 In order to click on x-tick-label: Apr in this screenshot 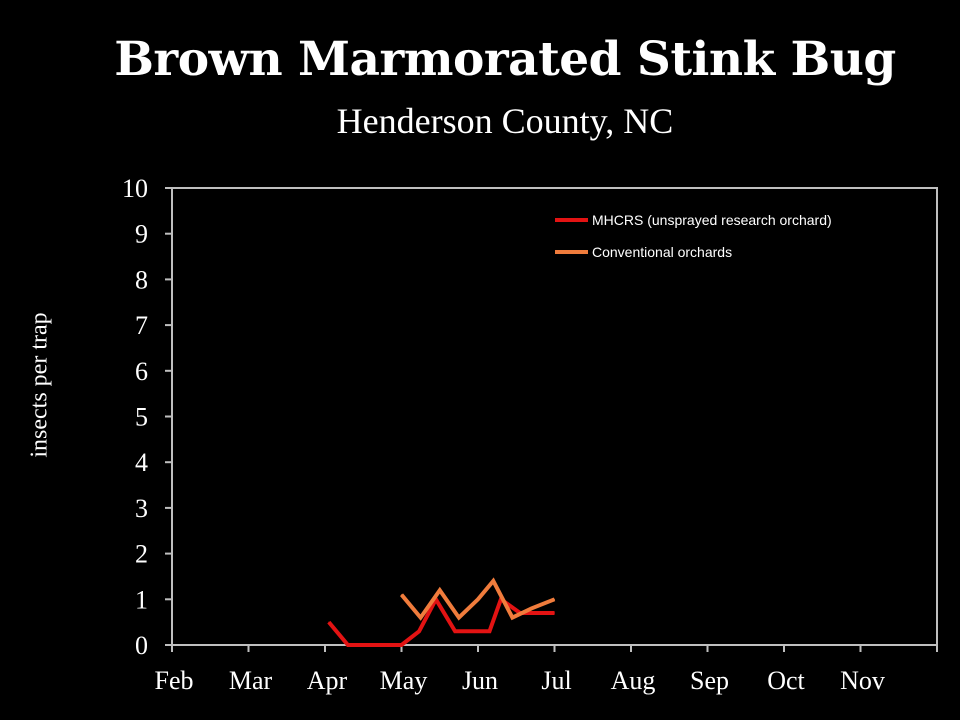, I will do `click(327, 680)`.